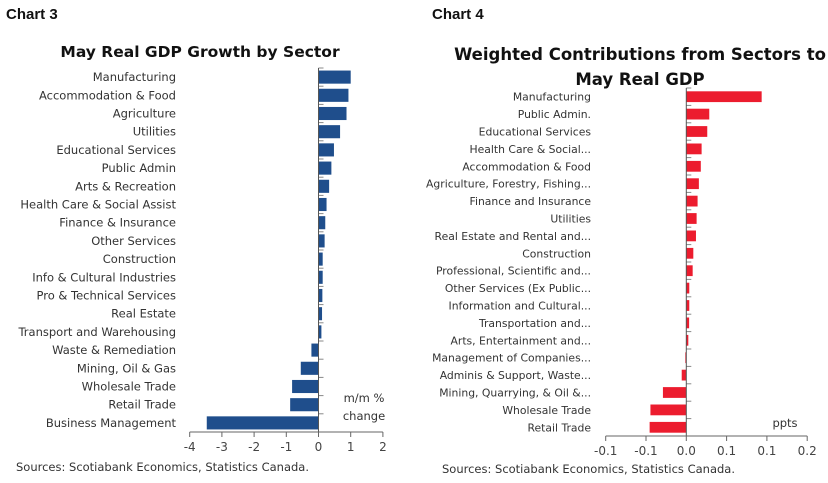  What do you see at coordinates (200, 52) in the screenshot?
I see `chart-3-title: May Real GDP Growth by Sector` at bounding box center [200, 52].